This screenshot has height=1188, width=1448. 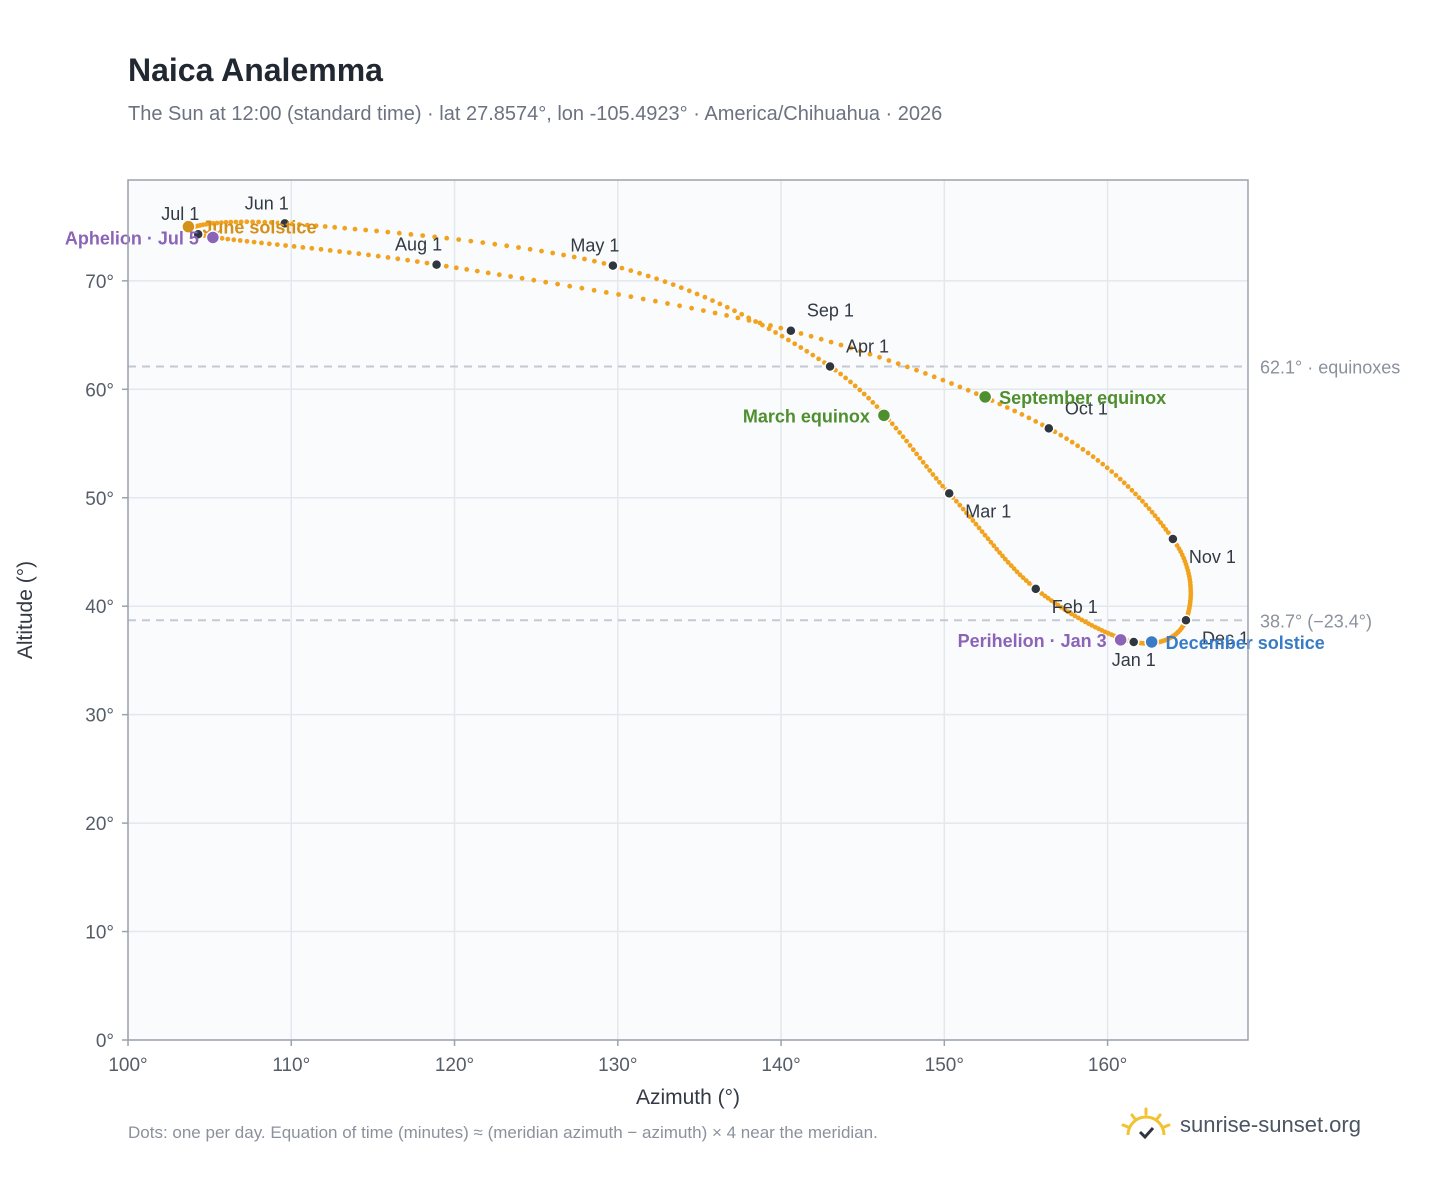 I want to click on y-axis-label: Altitude (°), so click(x=25, y=610).